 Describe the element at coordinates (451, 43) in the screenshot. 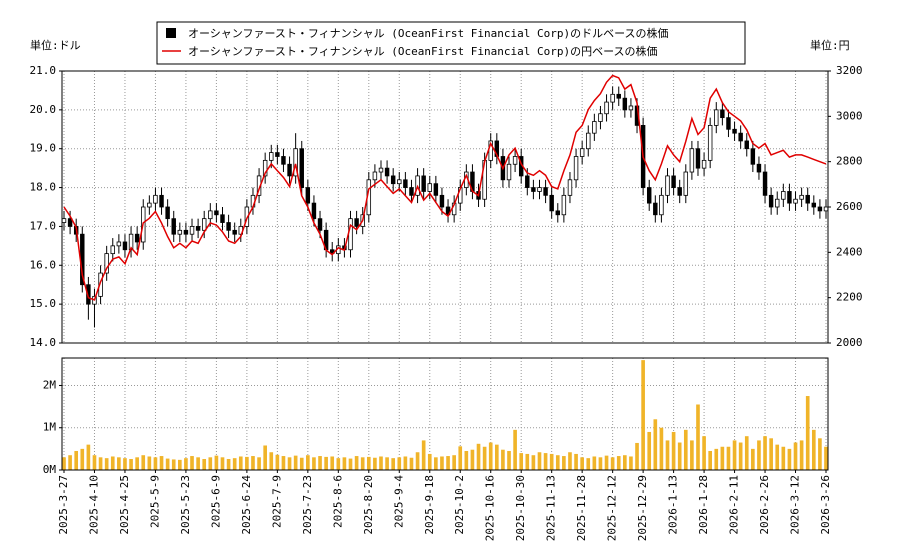

I see `legend-box` at that location.